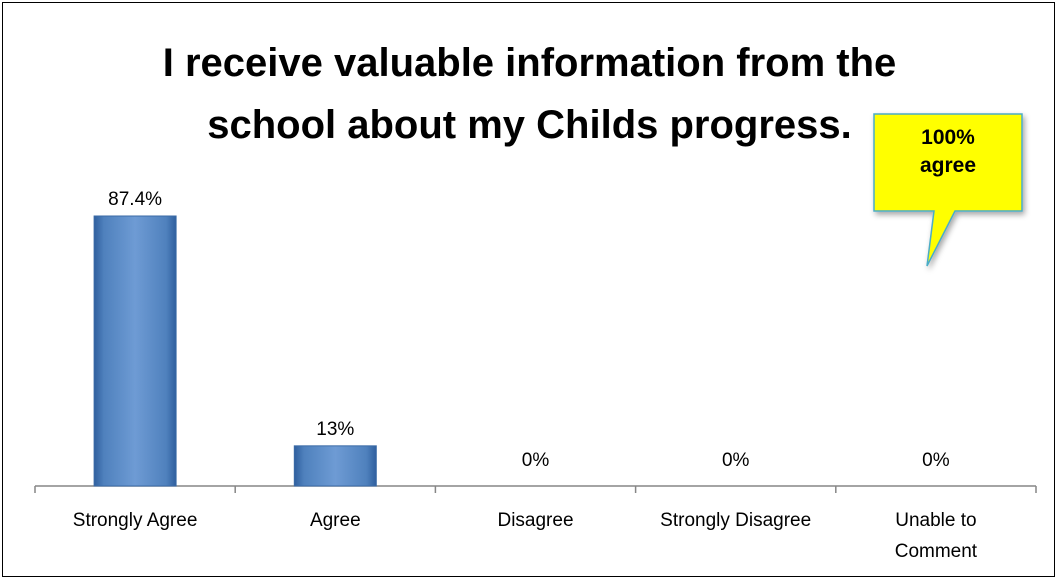 The image size is (1059, 581). I want to click on annotation-text: 100% agree, so click(948, 152).